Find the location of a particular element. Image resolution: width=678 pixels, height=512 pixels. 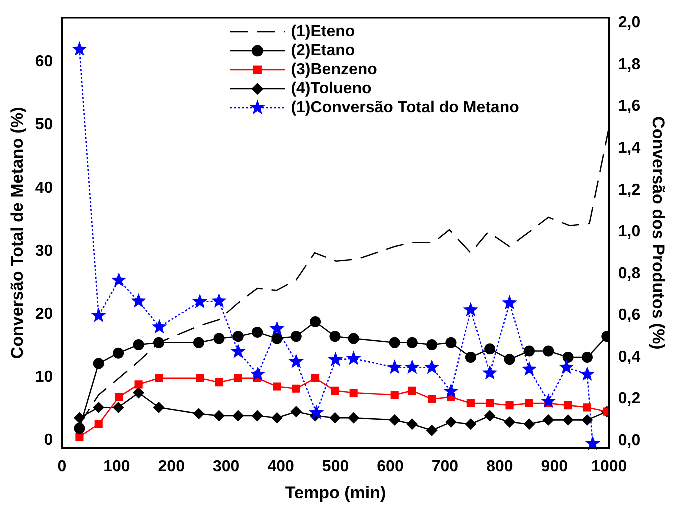

x-tick-label: 0 is located at coordinates (62, 467).